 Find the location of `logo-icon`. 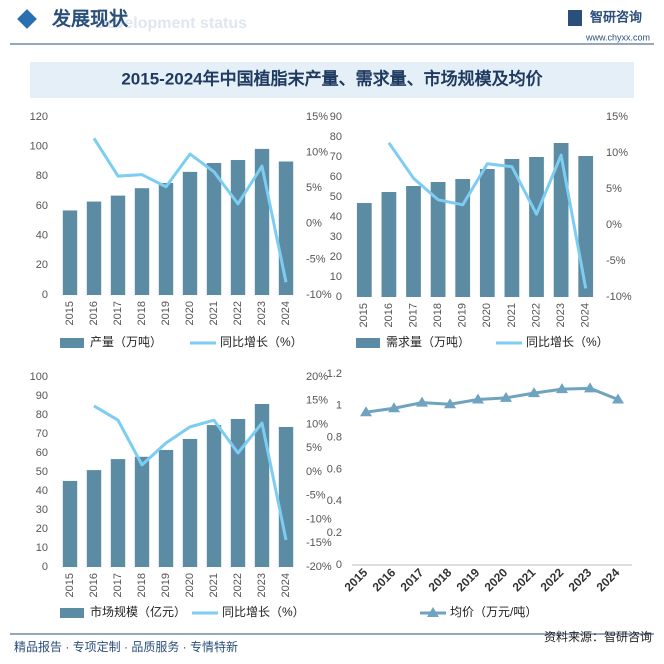

logo-icon is located at coordinates (575, 18).